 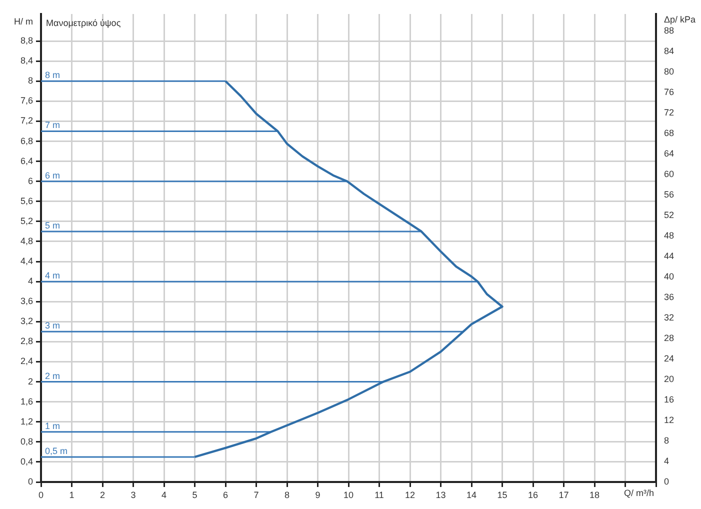 What do you see at coordinates (71, 495) in the screenshot?
I see `x-tick-label: 1` at bounding box center [71, 495].